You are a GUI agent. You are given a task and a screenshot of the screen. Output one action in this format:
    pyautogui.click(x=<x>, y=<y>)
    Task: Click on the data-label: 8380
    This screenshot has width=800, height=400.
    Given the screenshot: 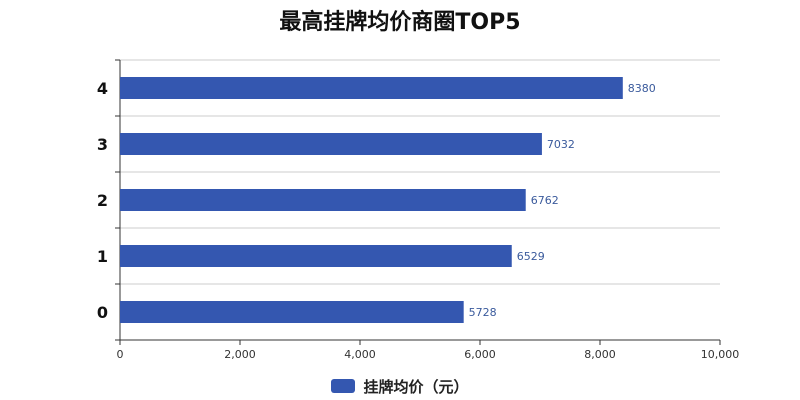 What is the action you would take?
    pyautogui.click(x=642, y=88)
    